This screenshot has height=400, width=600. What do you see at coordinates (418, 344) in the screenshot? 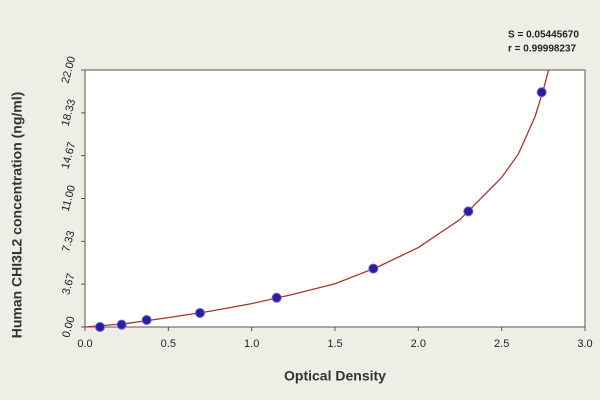
I see `x-tick-label: 2.0` at bounding box center [418, 344].